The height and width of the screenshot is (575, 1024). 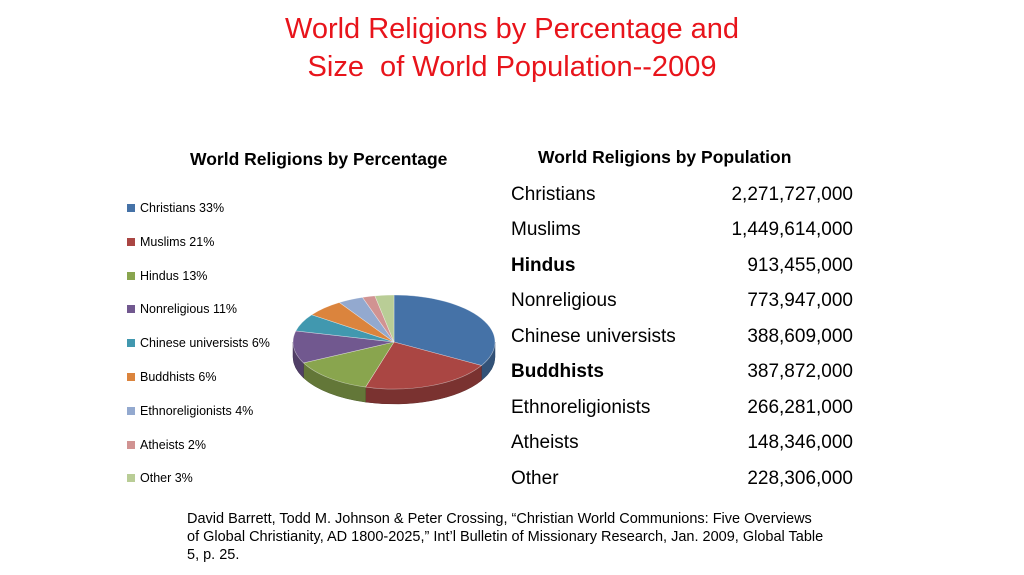 I want to click on legend-item: Chinese universists 6%, so click(x=198, y=343).